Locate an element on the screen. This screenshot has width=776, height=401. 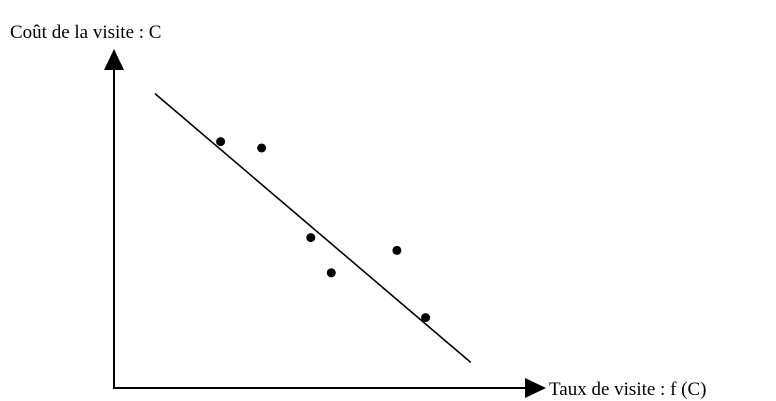
x-axis-title: Taux de visite : f (C) is located at coordinates (628, 389).